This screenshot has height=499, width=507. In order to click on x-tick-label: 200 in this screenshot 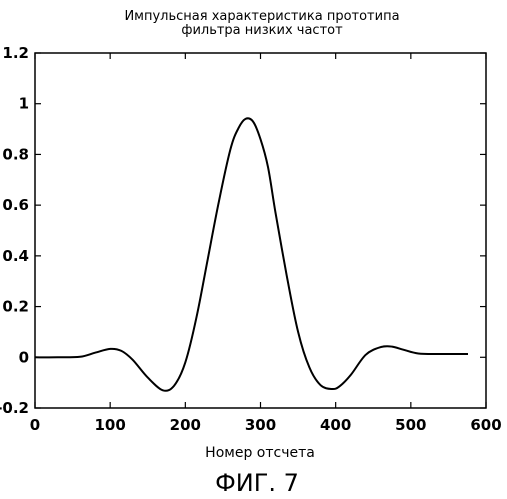, I will do `click(185, 425)`.